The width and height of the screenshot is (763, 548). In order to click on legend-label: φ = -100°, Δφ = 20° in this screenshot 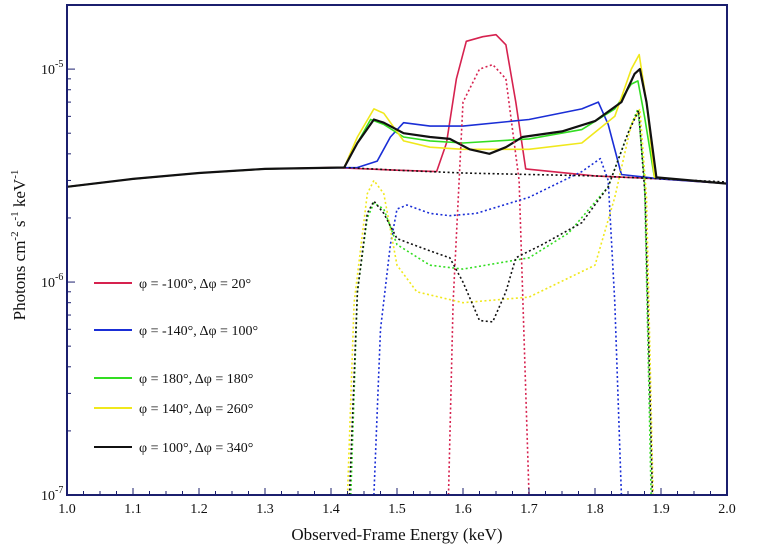, I will do `click(195, 284)`.